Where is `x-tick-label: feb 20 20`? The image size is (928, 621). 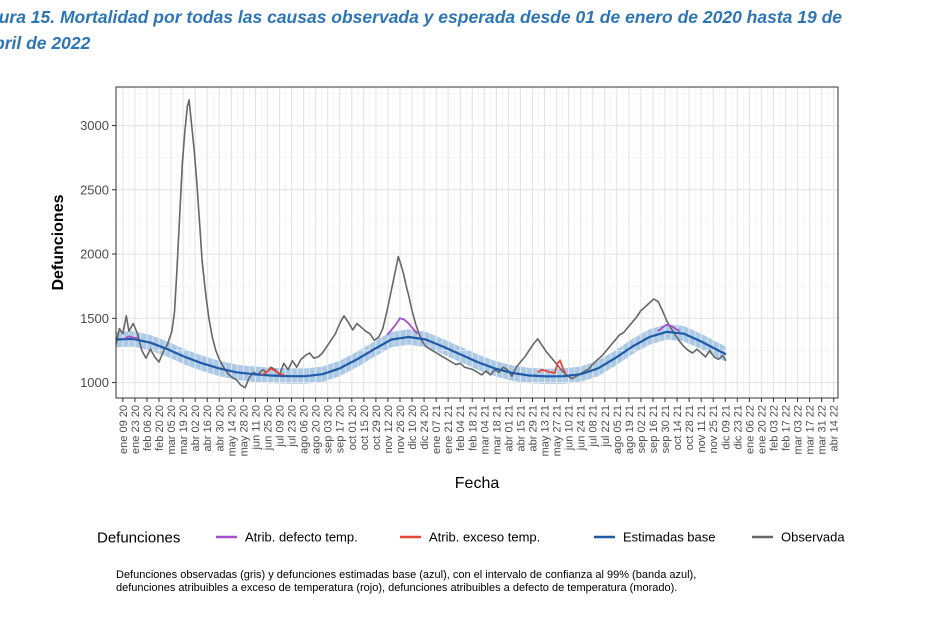 x-tick-label: feb 20 20 is located at coordinates (160, 428).